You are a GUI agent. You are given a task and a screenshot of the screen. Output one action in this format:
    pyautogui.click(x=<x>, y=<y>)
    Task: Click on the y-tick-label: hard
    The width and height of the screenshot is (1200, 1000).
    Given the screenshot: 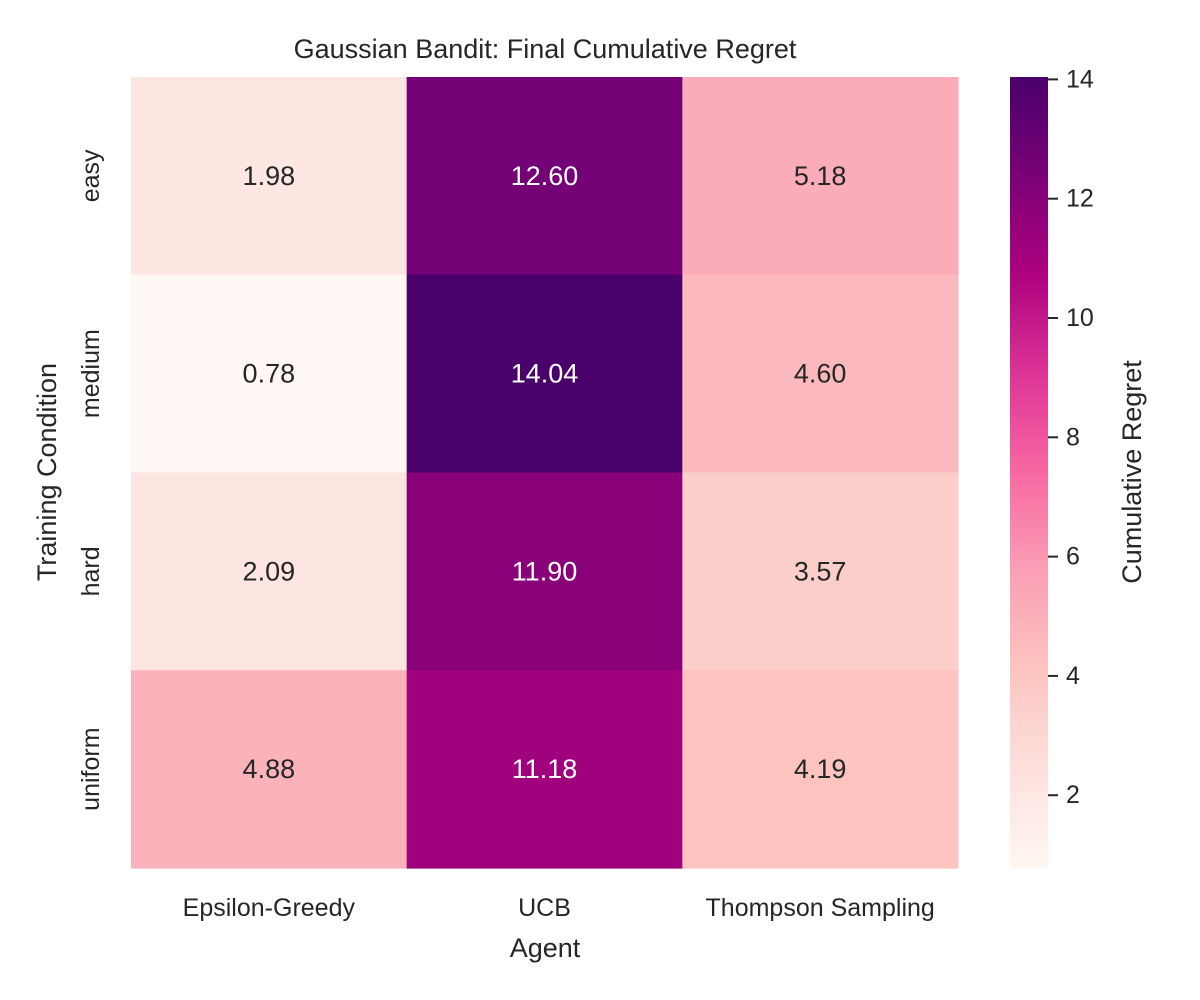 What is the action you would take?
    pyautogui.click(x=91, y=571)
    